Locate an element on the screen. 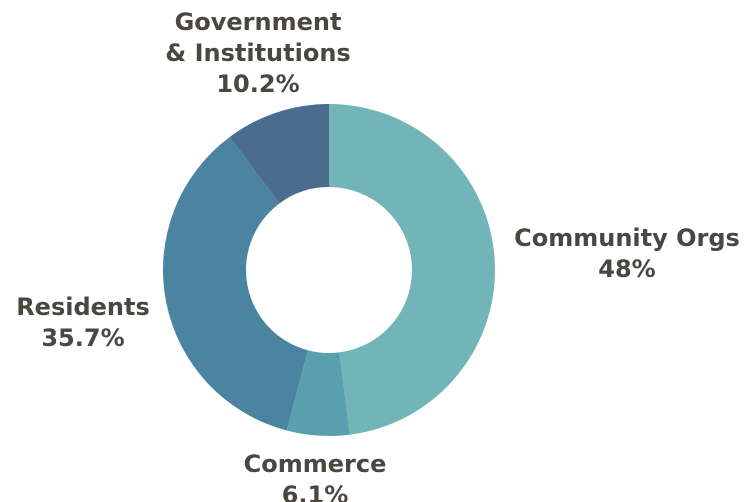 This screenshot has width=749, height=502. slice-residents is located at coordinates (235, 283).